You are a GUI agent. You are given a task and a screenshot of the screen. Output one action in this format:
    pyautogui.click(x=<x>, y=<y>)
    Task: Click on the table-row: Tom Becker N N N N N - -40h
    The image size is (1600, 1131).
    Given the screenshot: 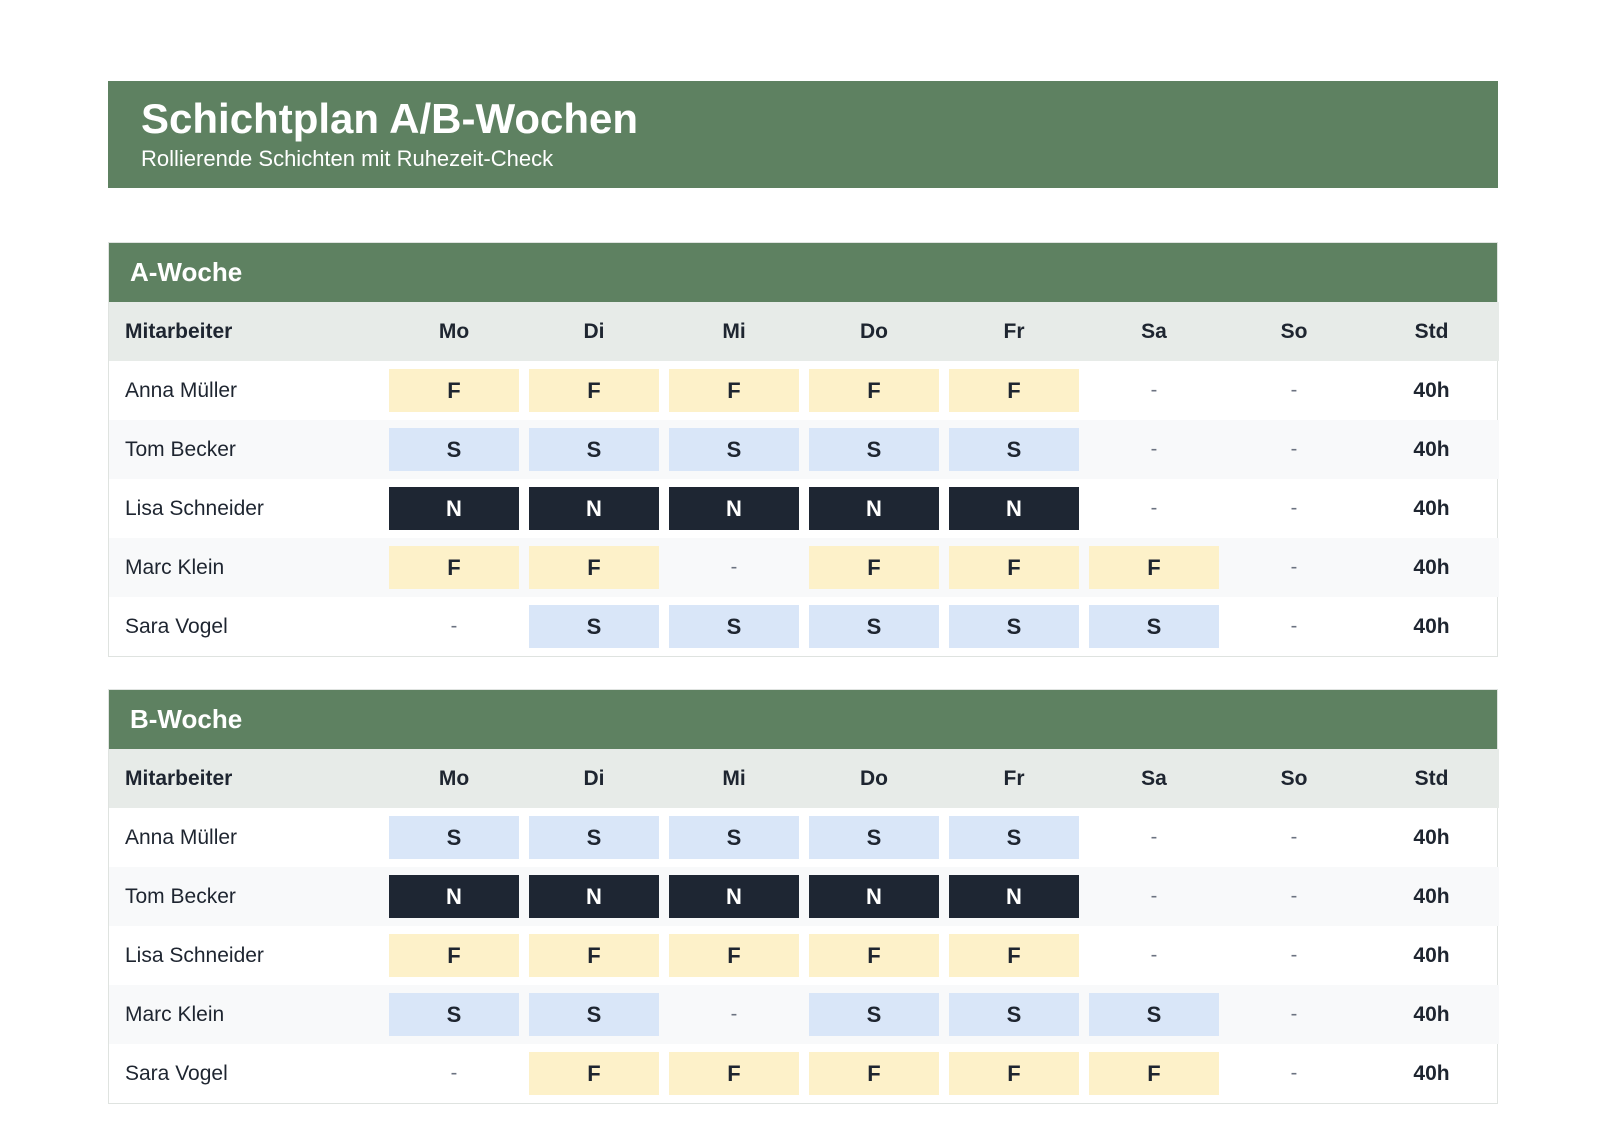 What is the action you would take?
    pyautogui.click(x=804, y=896)
    